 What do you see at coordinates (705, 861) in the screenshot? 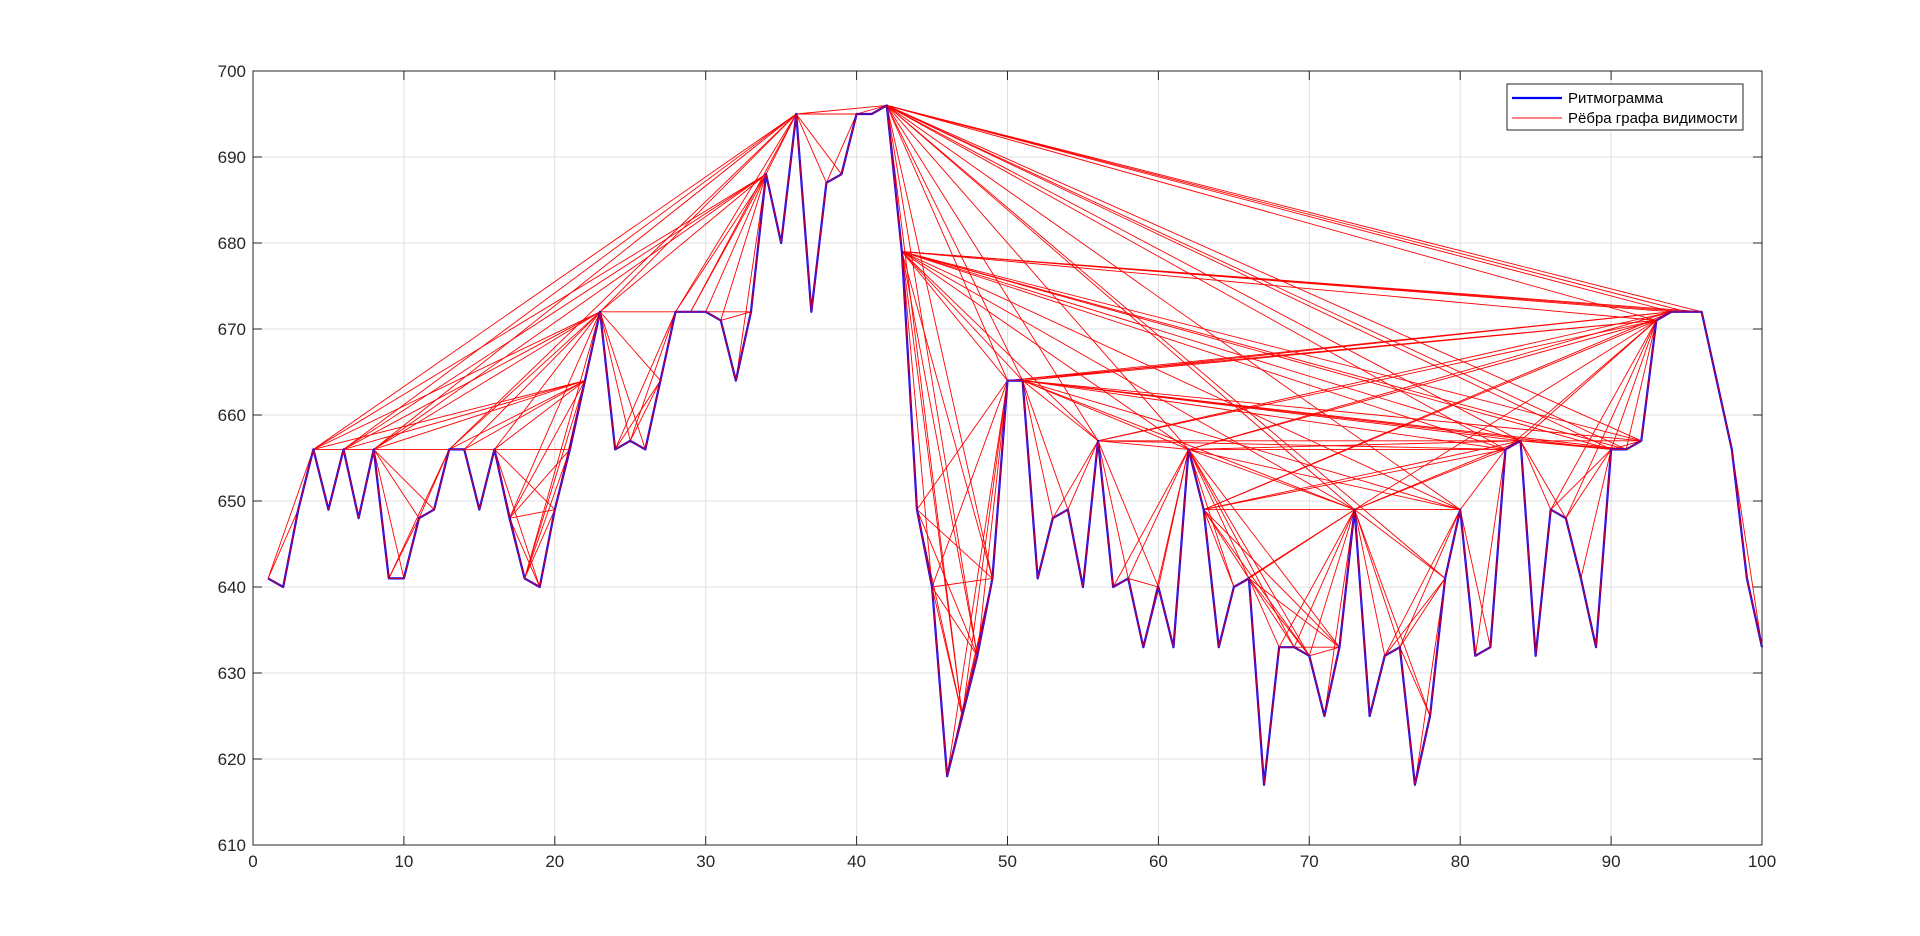
I see `x-tick-label: 30` at bounding box center [705, 861].